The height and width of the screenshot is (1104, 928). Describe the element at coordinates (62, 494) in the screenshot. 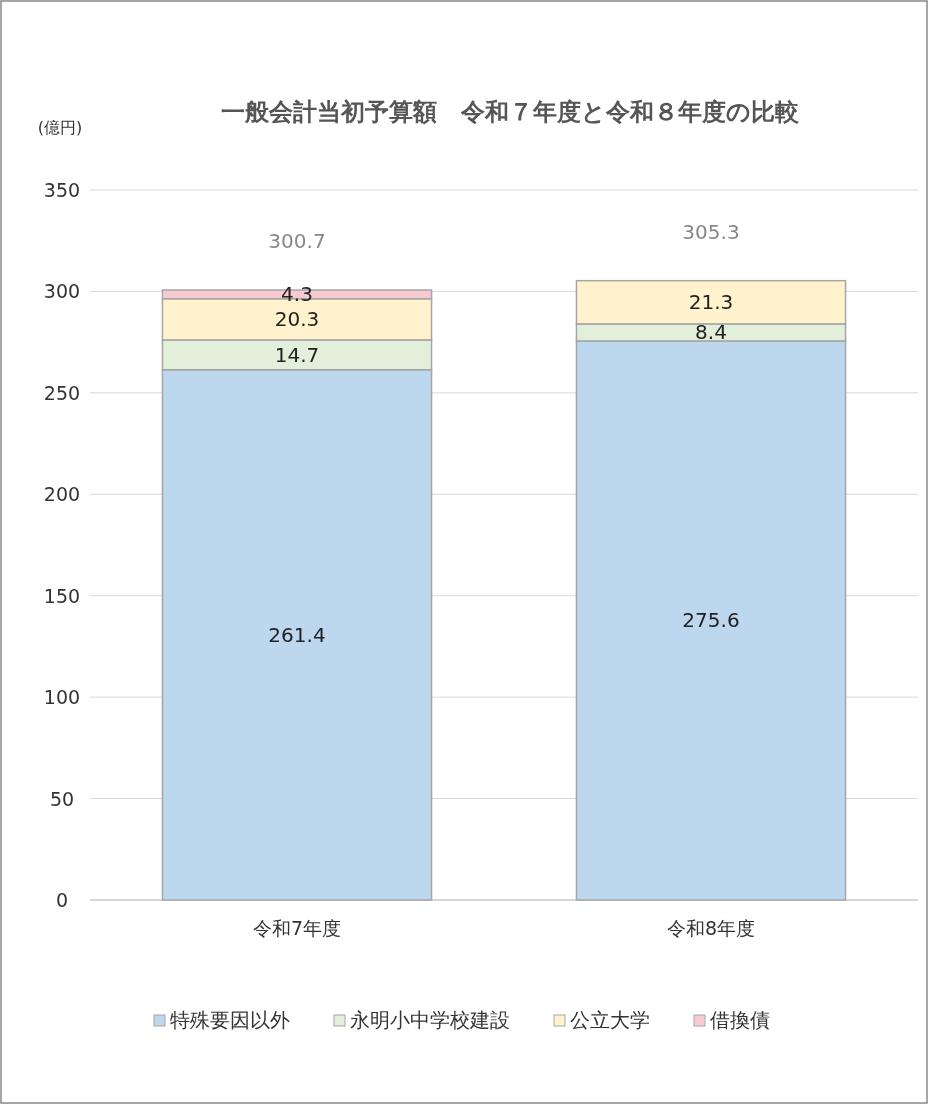

I see `y-tick-label: 200` at that location.